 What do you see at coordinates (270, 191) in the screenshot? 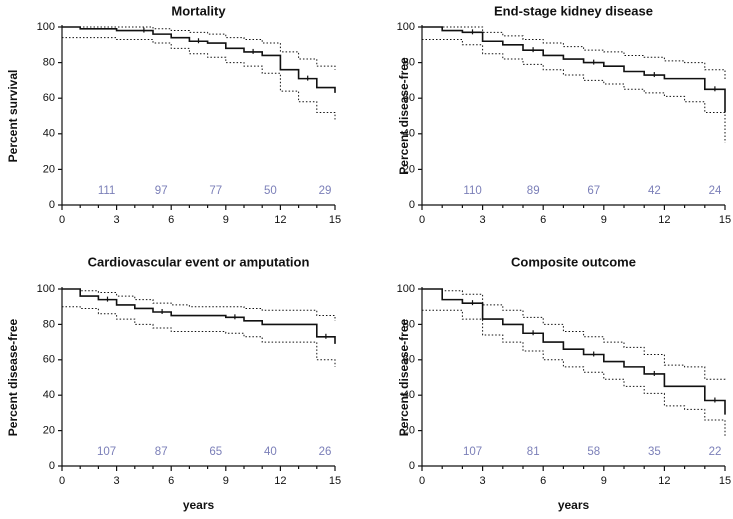
I see `number-at-risk-label: 50` at bounding box center [270, 191].